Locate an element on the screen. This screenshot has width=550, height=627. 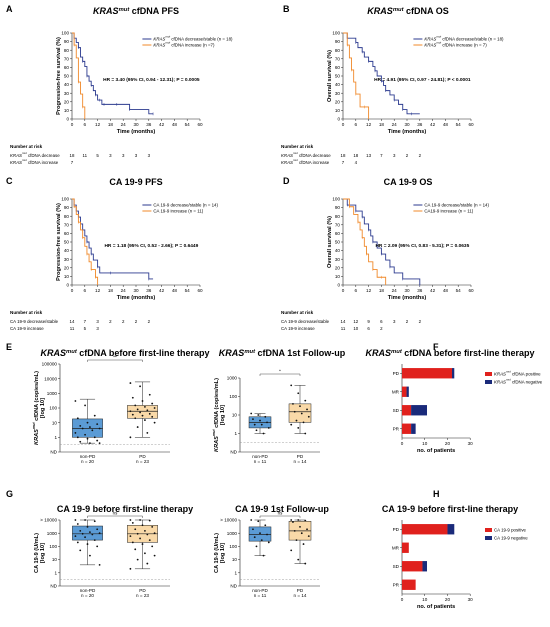
x-tick-label: 6 is located at coordinates (85, 124).